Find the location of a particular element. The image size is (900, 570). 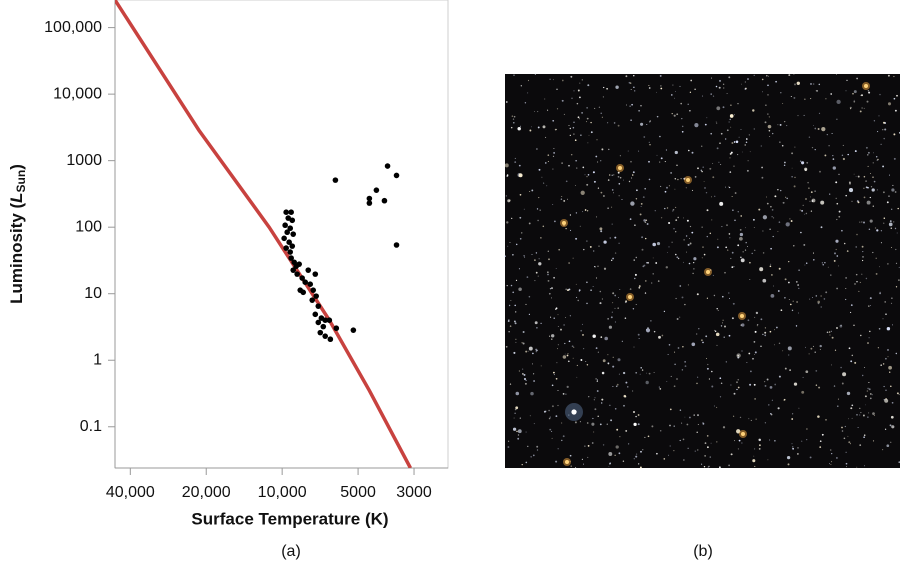

x-tick-label: 10,000 is located at coordinates (282, 492).